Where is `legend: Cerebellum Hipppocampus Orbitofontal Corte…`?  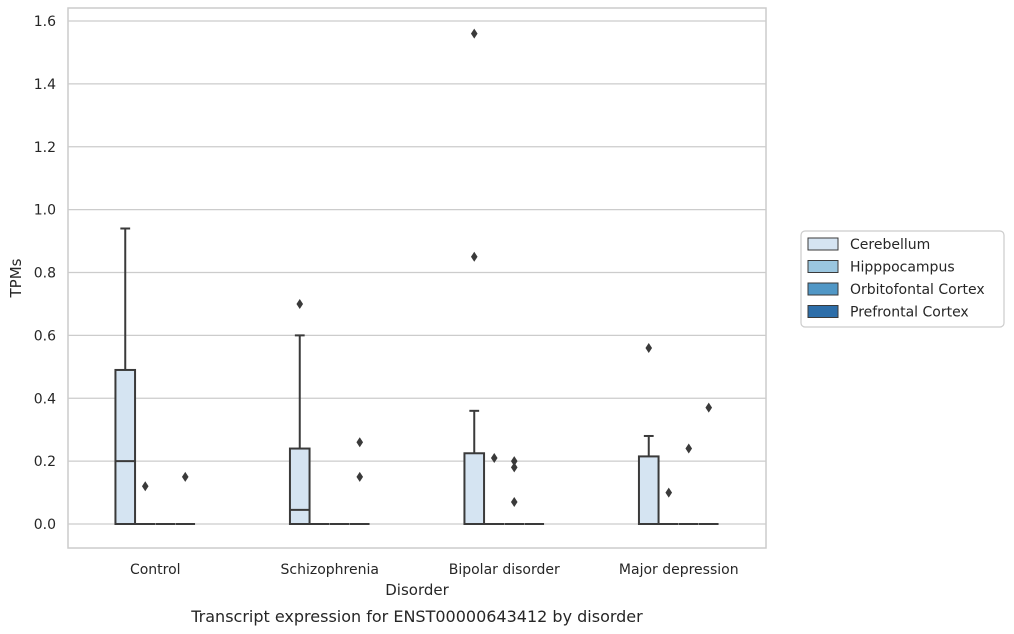
legend: Cerebellum Hipppocampus Orbitofontal Corte… is located at coordinates (902, 279).